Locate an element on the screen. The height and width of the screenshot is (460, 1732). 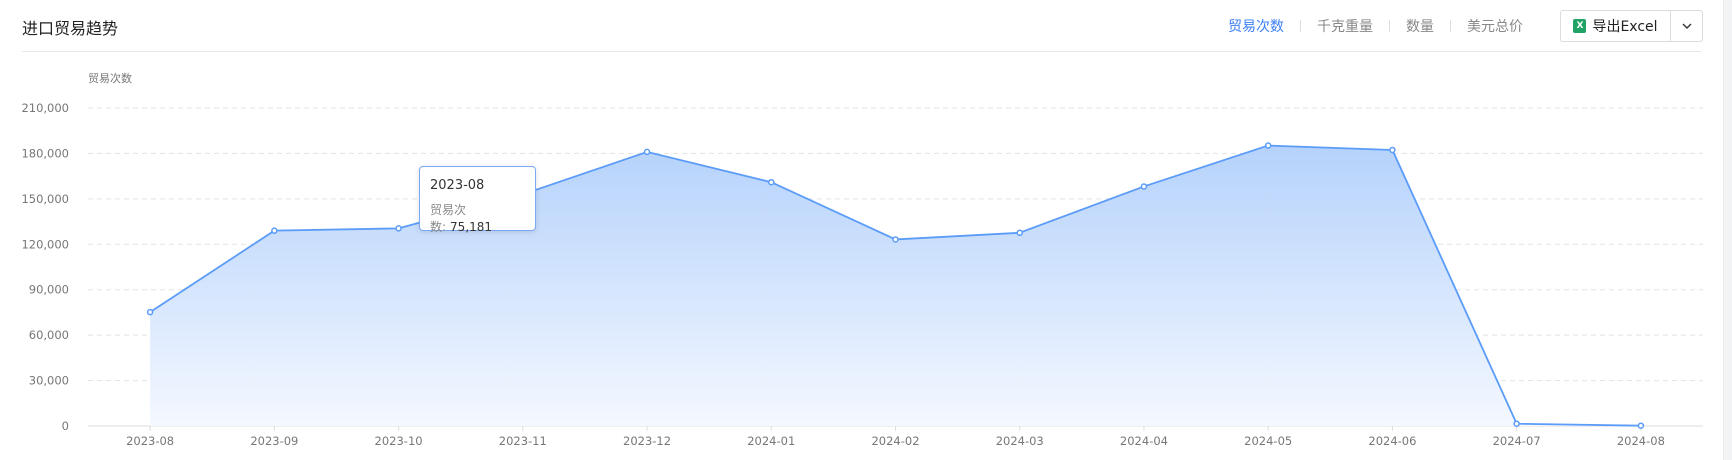
chart-tooltip: 2023-08 贸易次数: 75,181 is located at coordinates (477, 200).